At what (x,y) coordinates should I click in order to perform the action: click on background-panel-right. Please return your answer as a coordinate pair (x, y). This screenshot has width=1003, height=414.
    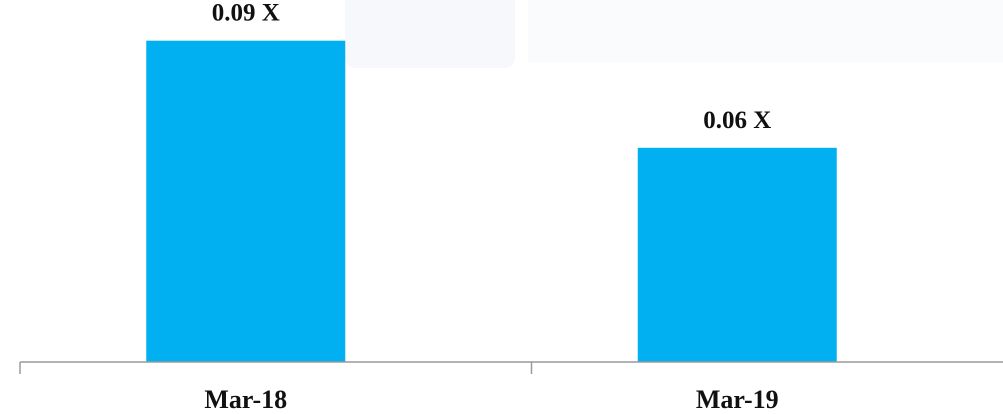
    Looking at the image, I should click on (765, 31).